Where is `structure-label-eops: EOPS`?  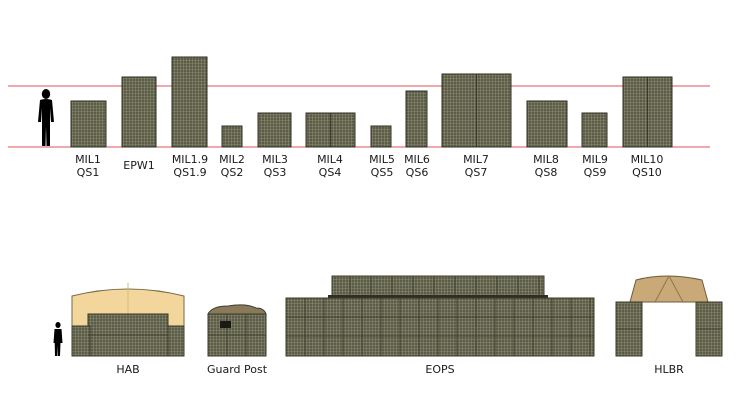
structure-label-eops: EOPS is located at coordinates (440, 369).